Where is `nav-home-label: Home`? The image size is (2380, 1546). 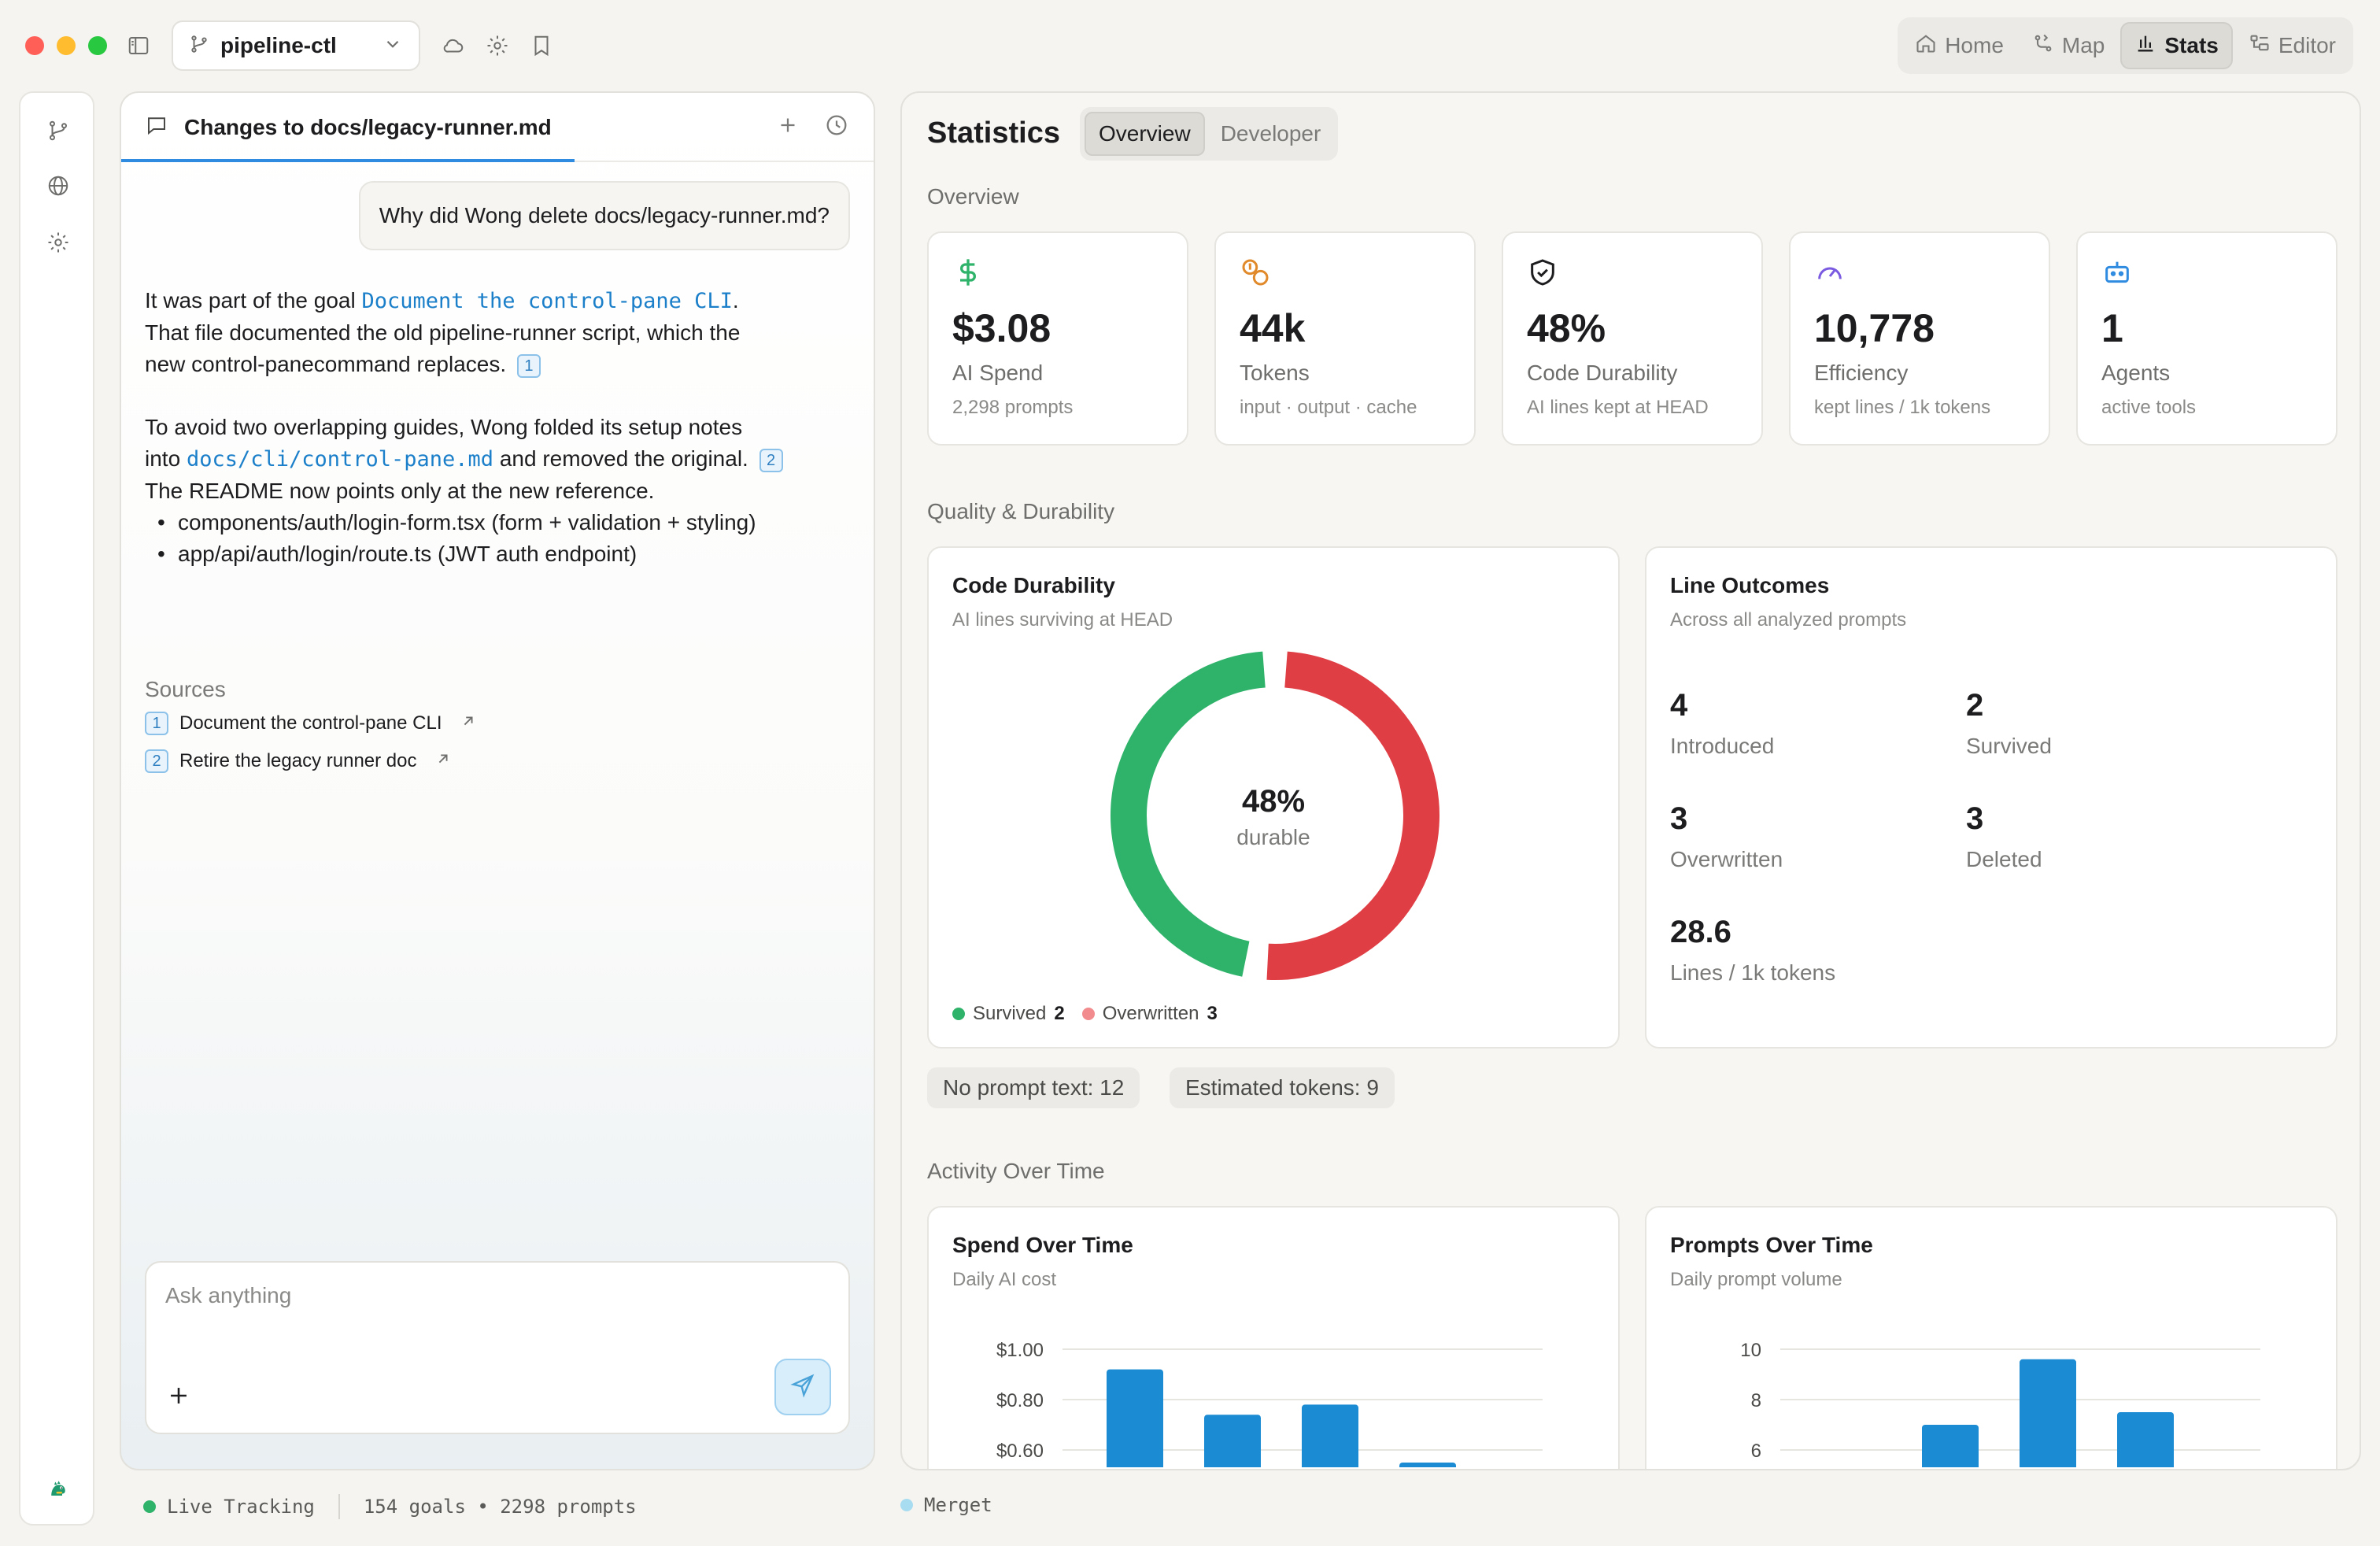 nav-home-label: Home is located at coordinates (1974, 45).